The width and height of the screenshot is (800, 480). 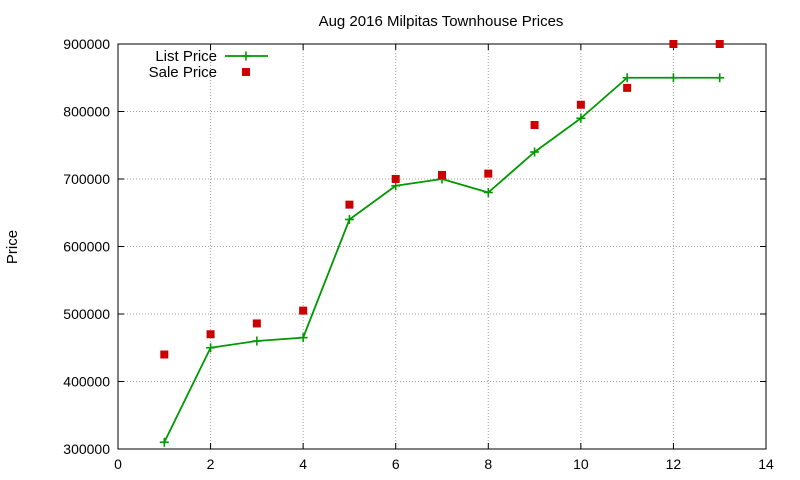 I want to click on x-tick-label: 6, so click(x=396, y=464).